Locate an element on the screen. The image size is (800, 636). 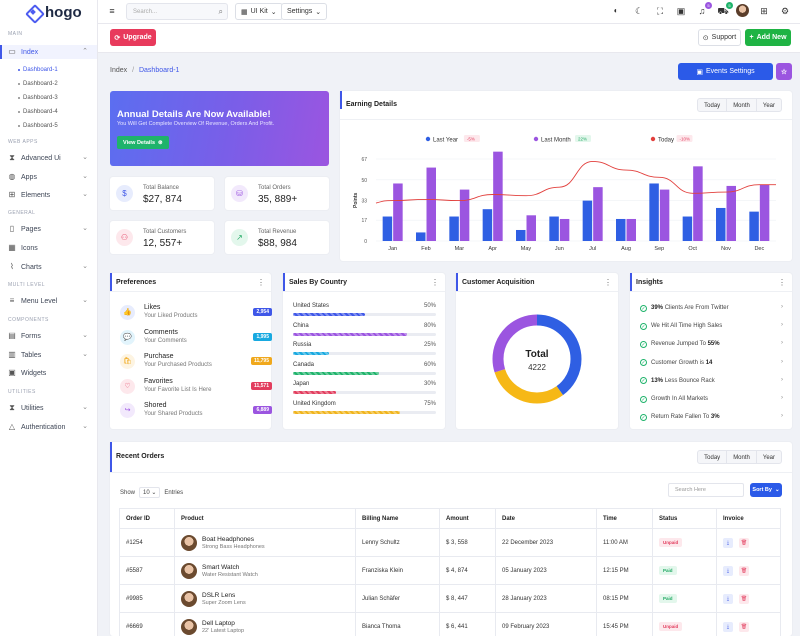
cart-icon: ⛟ 5 is located at coordinates (725, 9).